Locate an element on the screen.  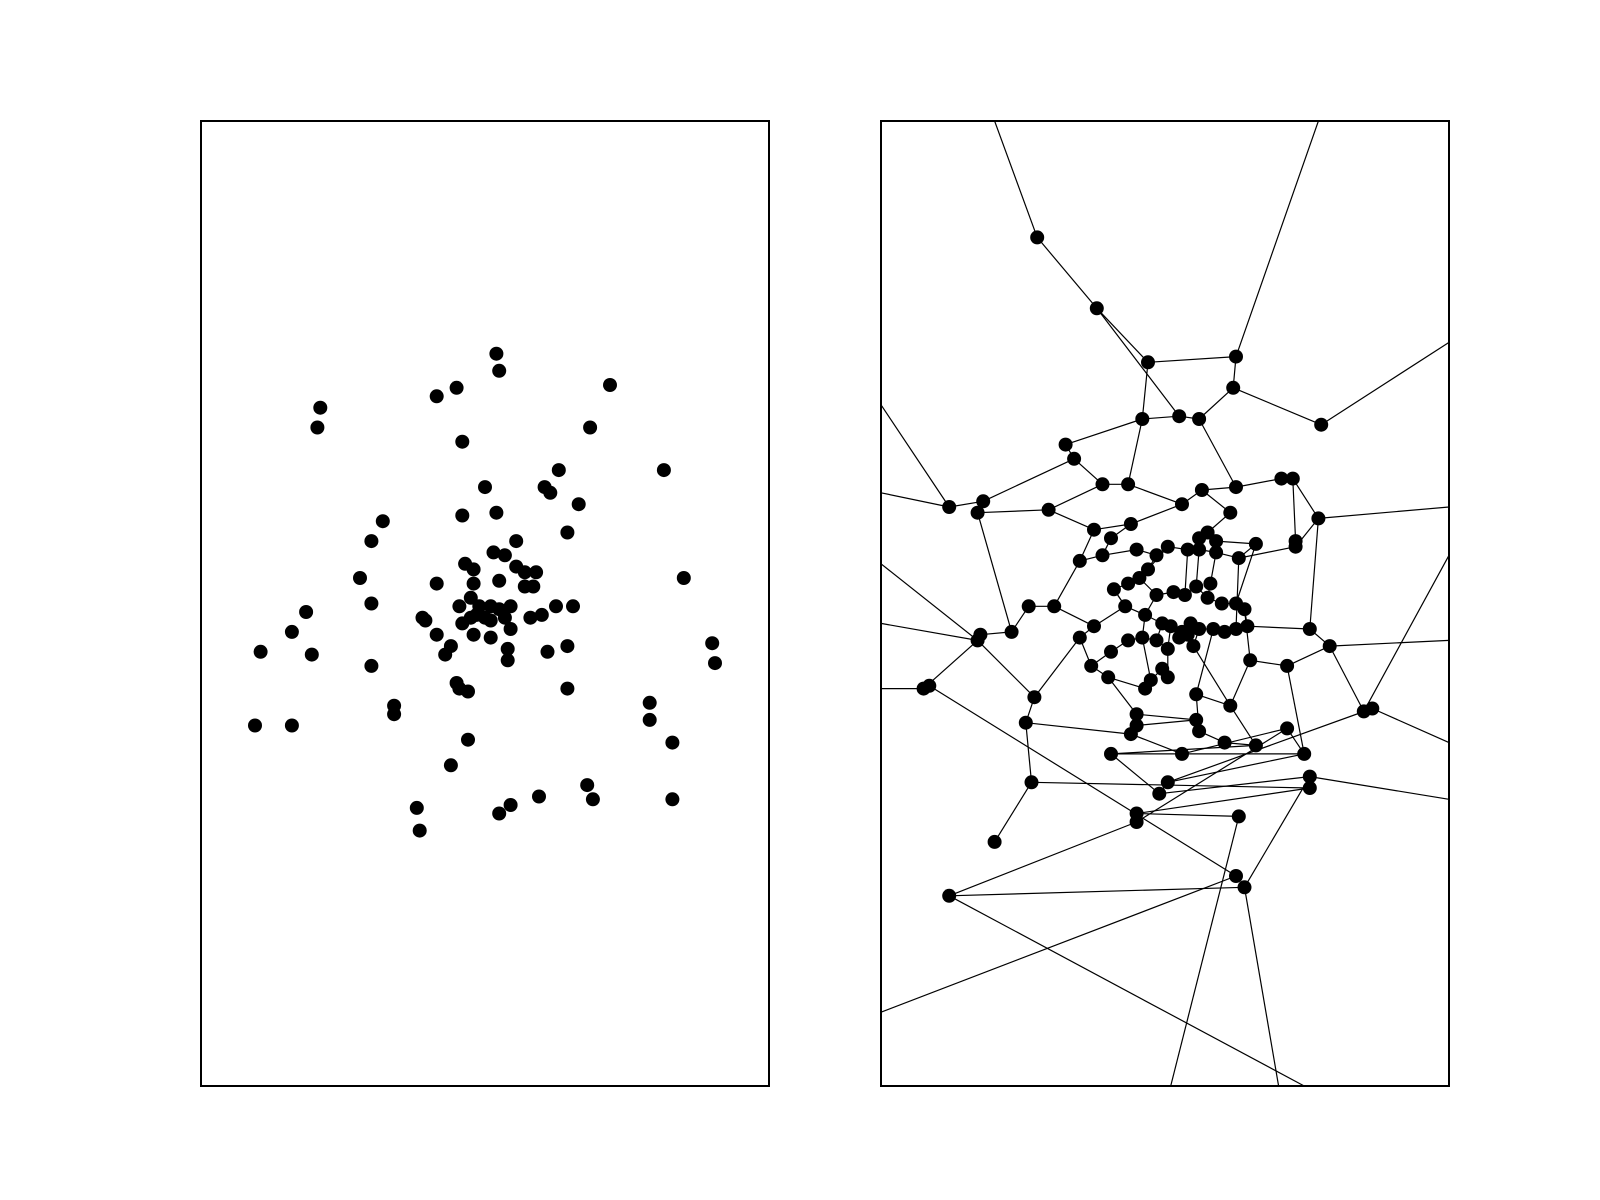
scatter-points is located at coordinates (485, 592).